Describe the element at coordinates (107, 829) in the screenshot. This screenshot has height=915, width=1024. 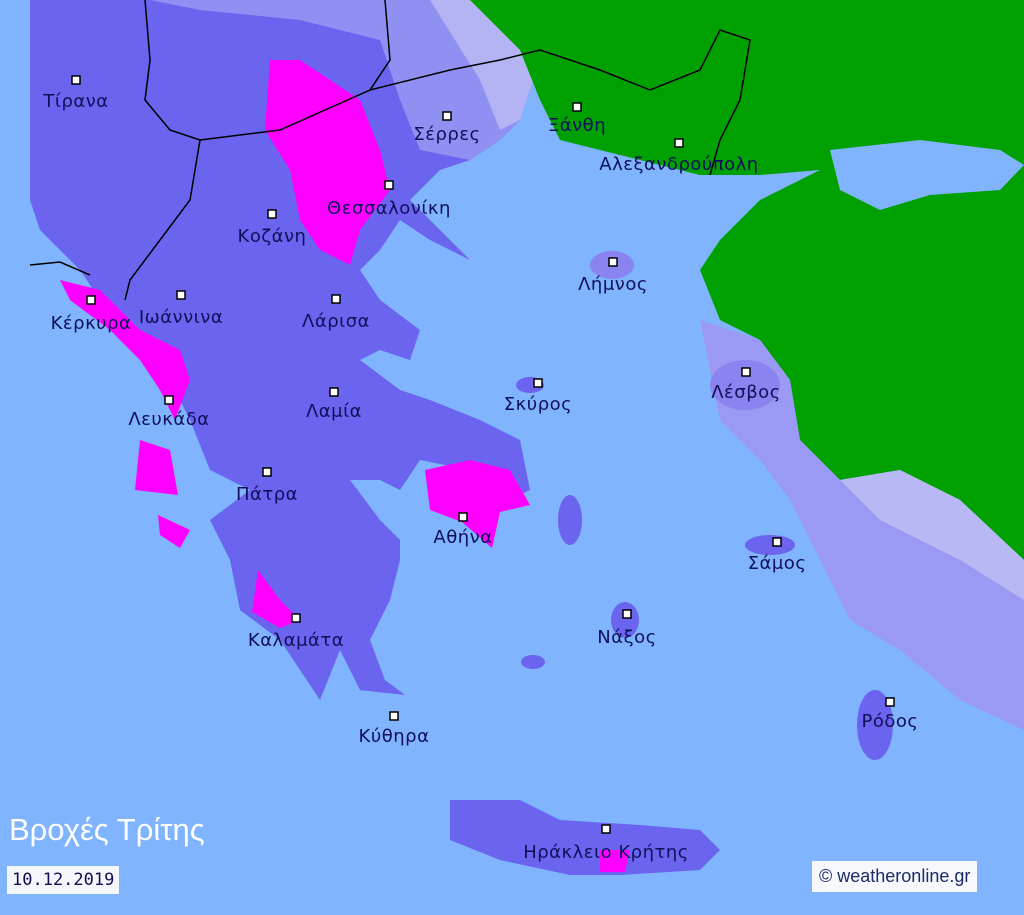
I see `map-title: Βροχές Τρίτης` at that location.